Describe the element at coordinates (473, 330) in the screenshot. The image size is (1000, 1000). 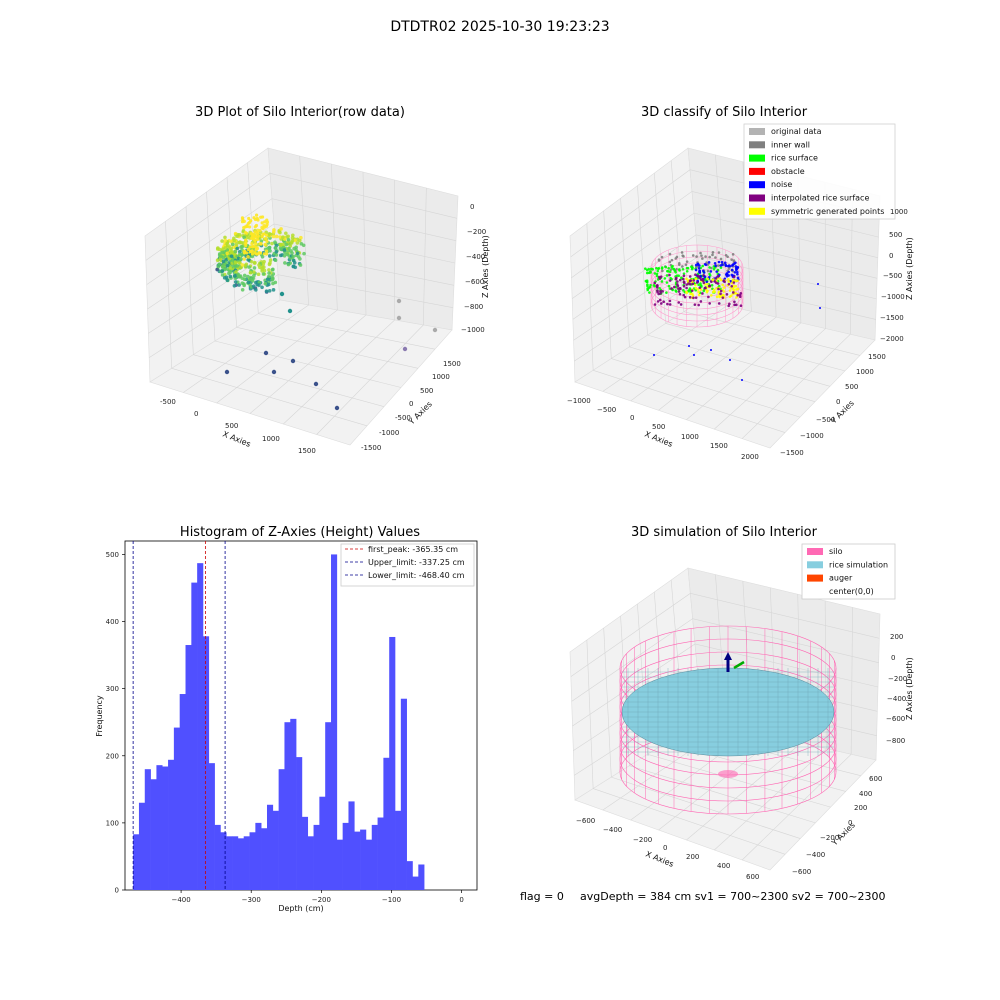
I see `raw-z-tick: −1000` at that location.